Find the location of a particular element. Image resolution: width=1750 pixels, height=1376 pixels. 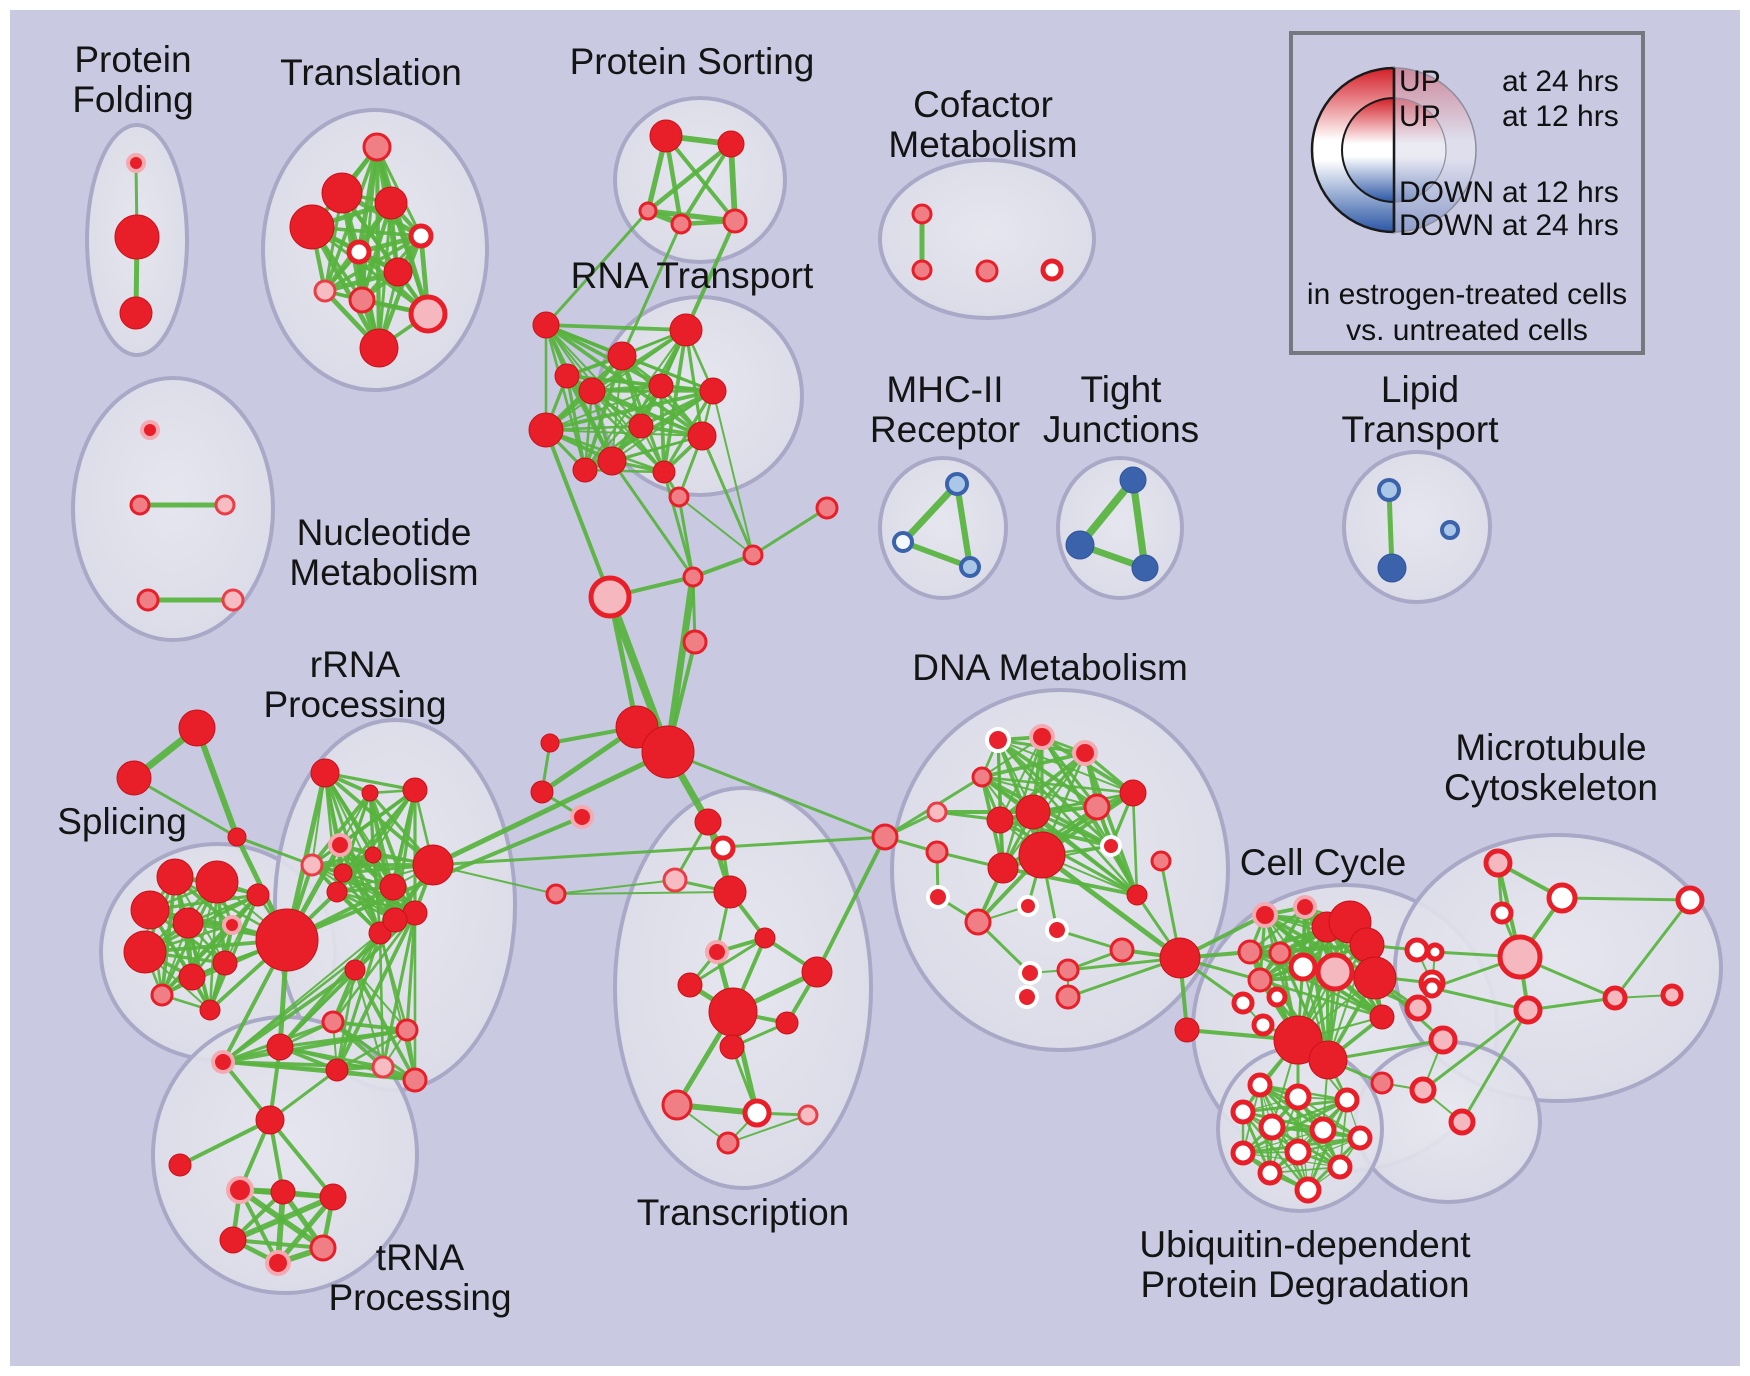

edge-rr2-rr9 is located at coordinates (392, 853).